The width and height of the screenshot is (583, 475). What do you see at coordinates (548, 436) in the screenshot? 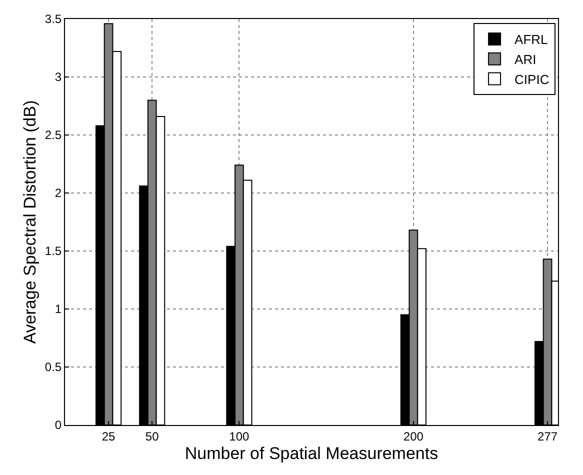
I see `x-tick-label: 277` at bounding box center [548, 436].